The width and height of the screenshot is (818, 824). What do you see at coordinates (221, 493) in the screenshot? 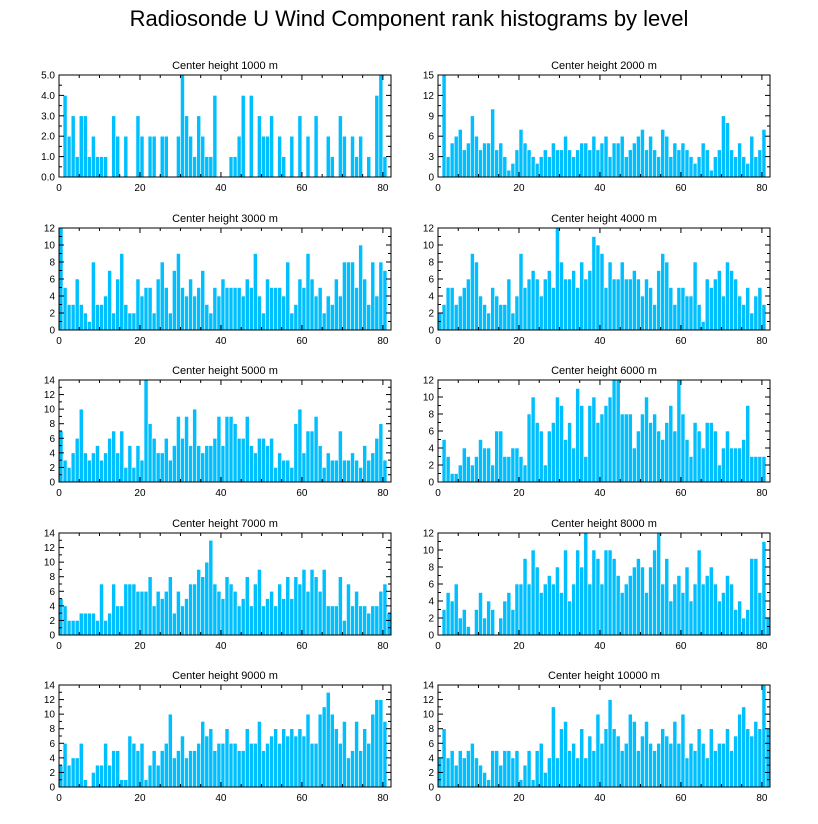
I see `x-tick-label: 40` at bounding box center [221, 493].